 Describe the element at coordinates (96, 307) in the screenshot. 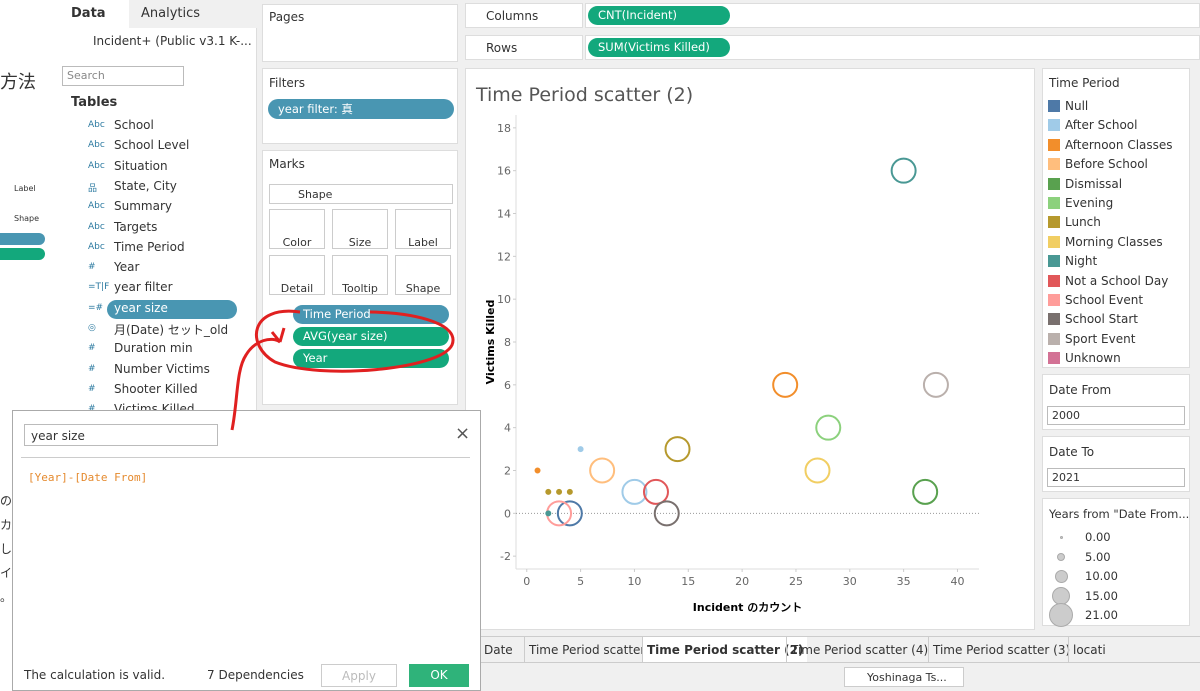

I see `field-icon: =#` at that location.